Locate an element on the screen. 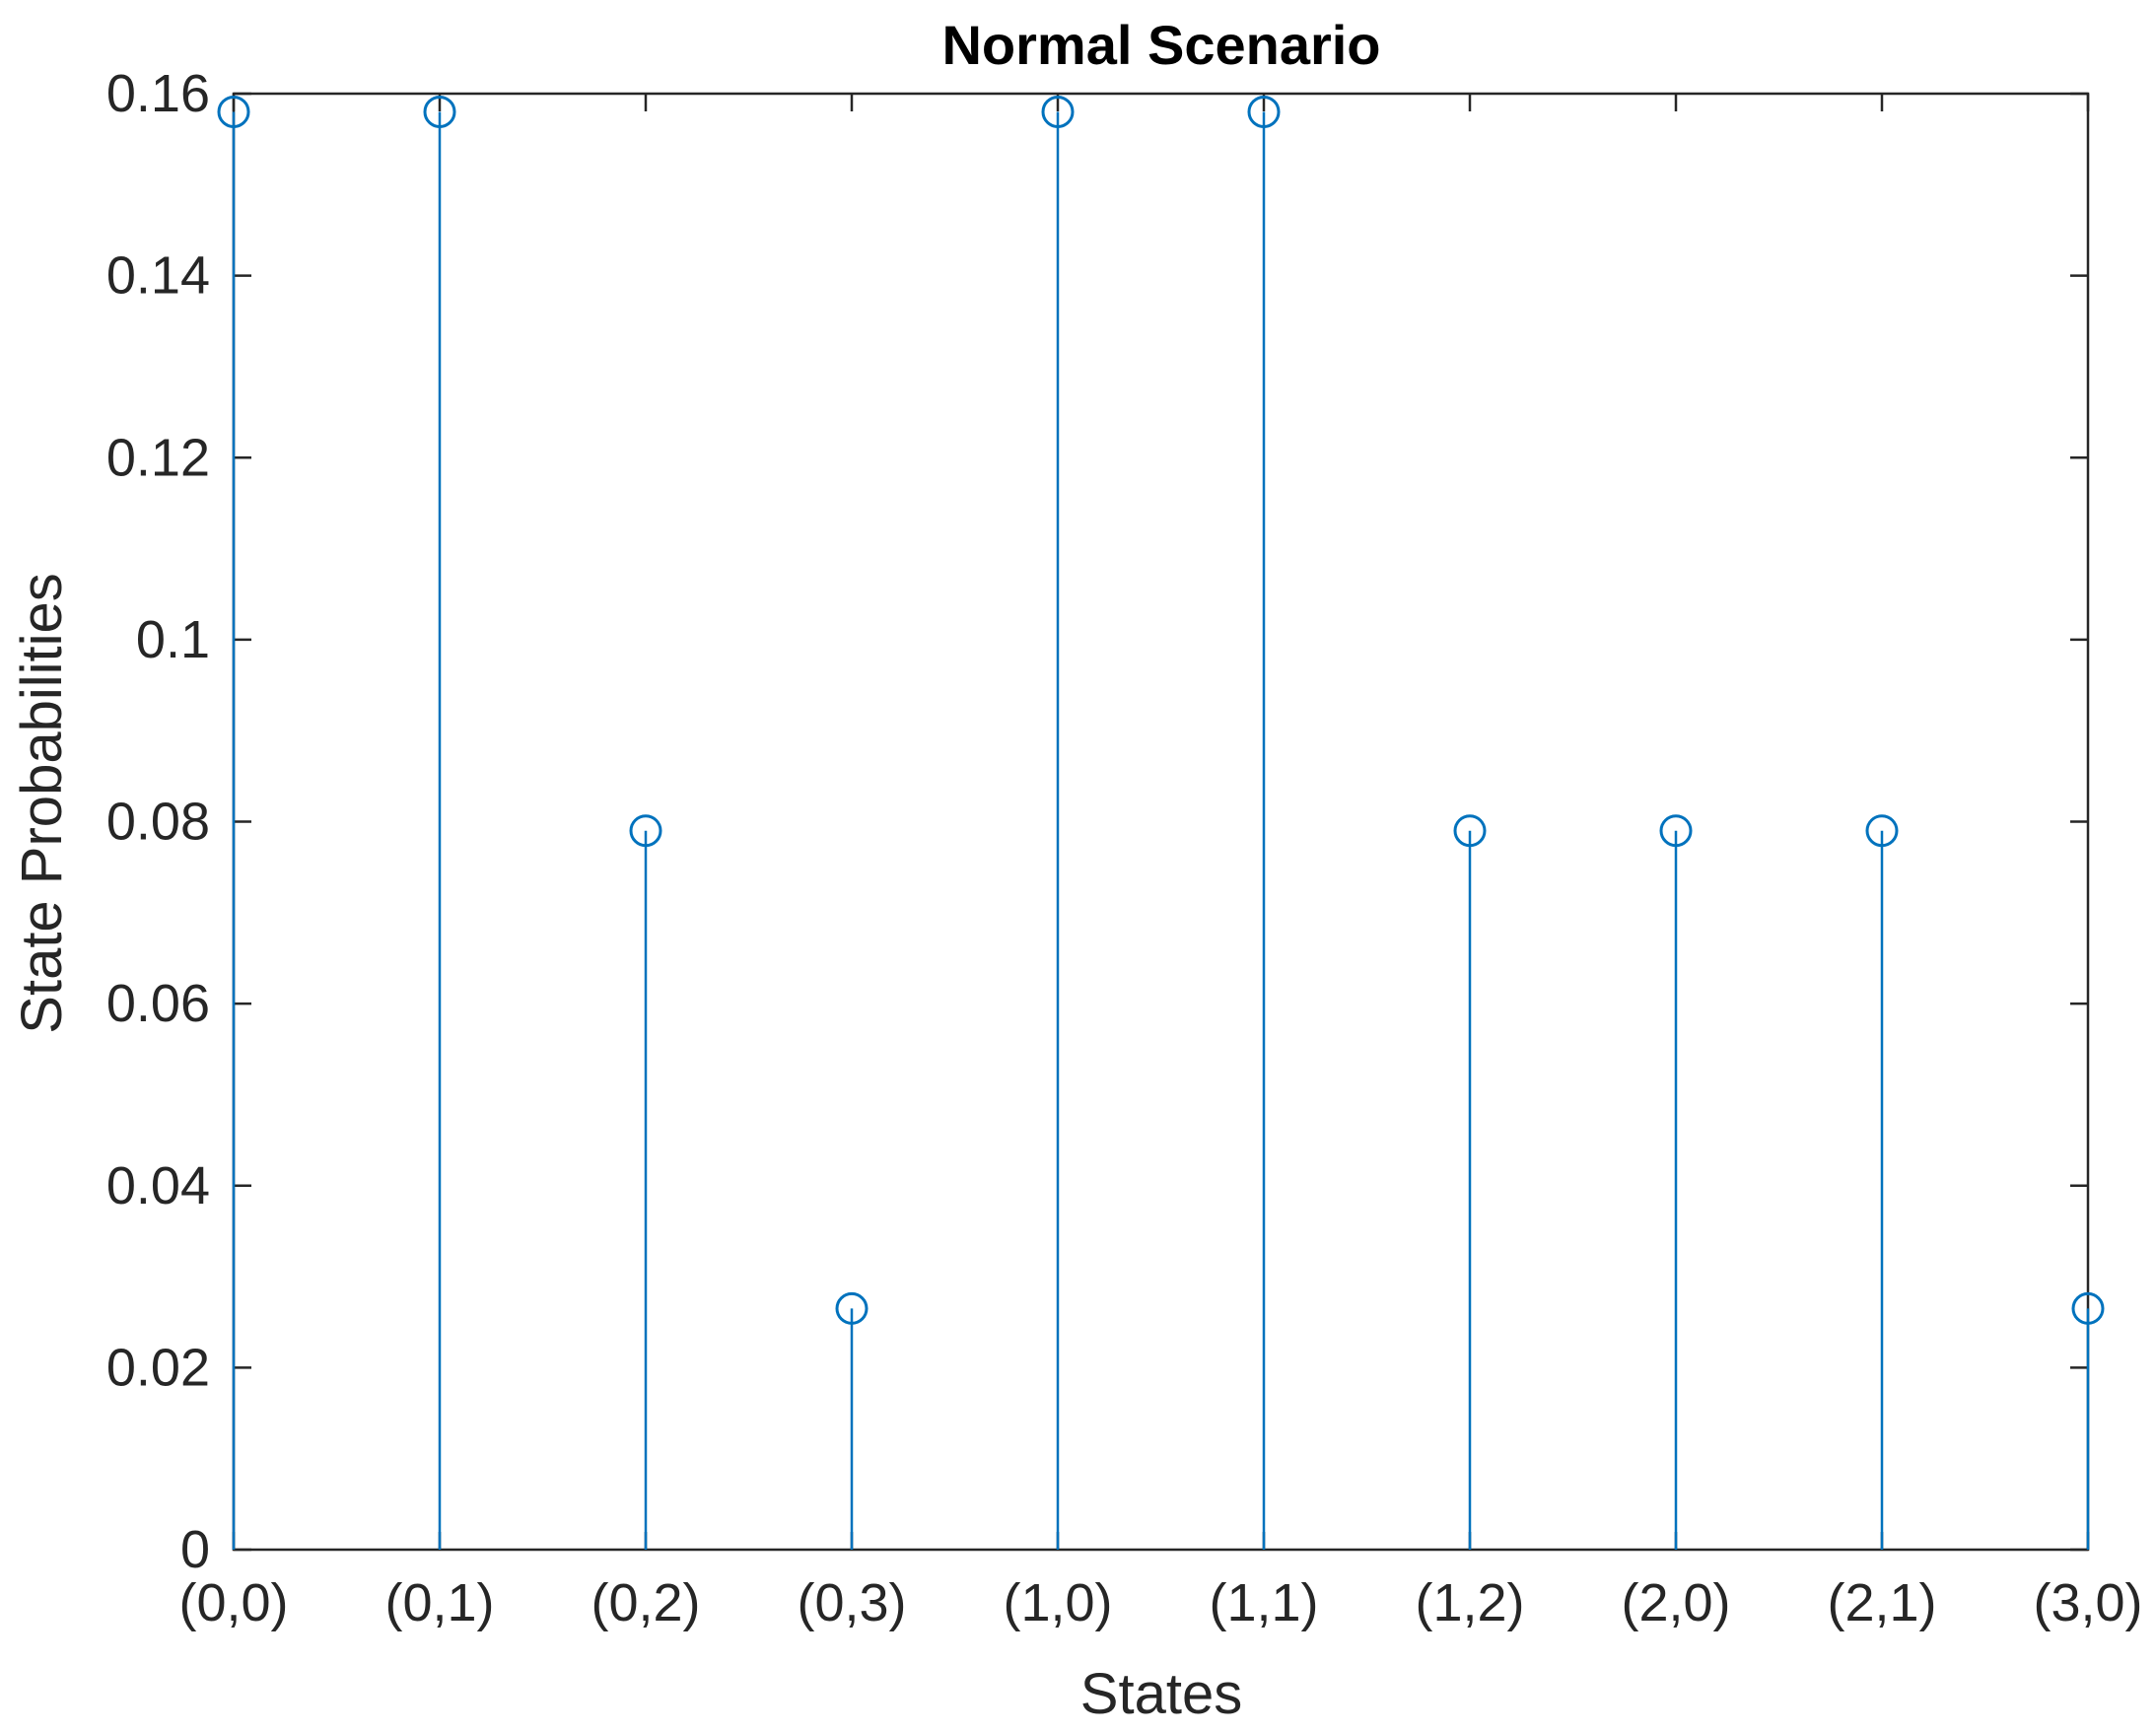 This screenshot has height=1733, width=2156. x-tick-label: (0,2) is located at coordinates (645, 1603).